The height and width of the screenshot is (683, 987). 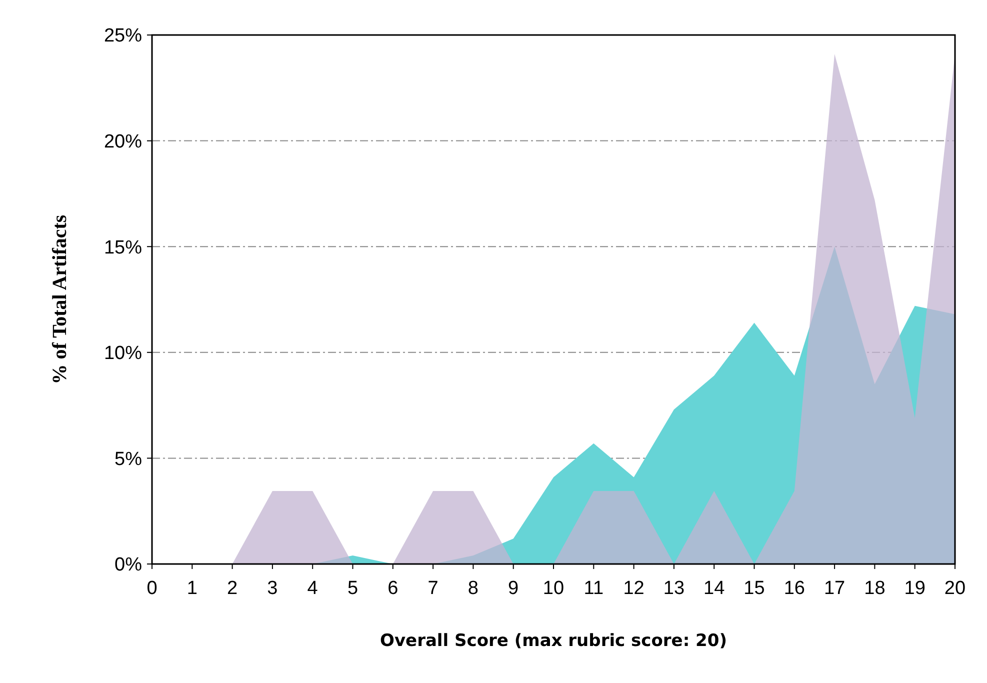 I want to click on x-tick-label: 7, so click(x=433, y=588).